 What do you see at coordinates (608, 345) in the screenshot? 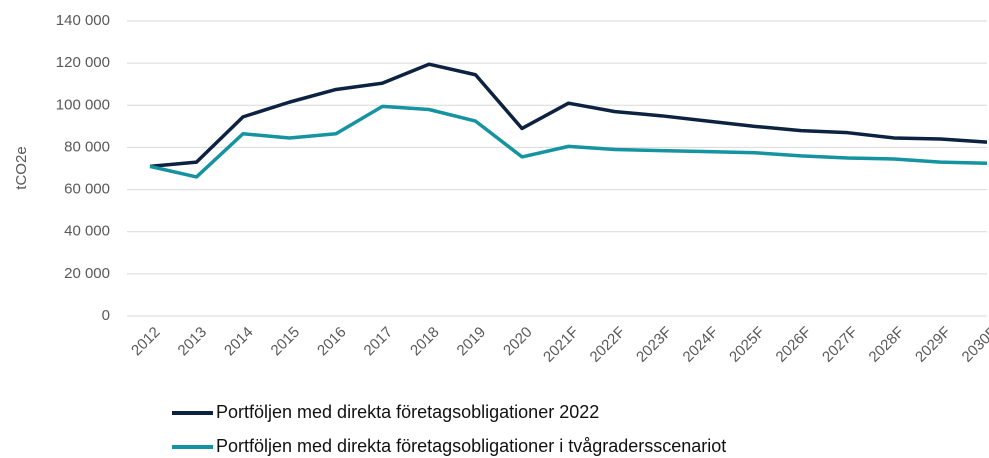
I see `x-tick-label: 2022F` at bounding box center [608, 345].